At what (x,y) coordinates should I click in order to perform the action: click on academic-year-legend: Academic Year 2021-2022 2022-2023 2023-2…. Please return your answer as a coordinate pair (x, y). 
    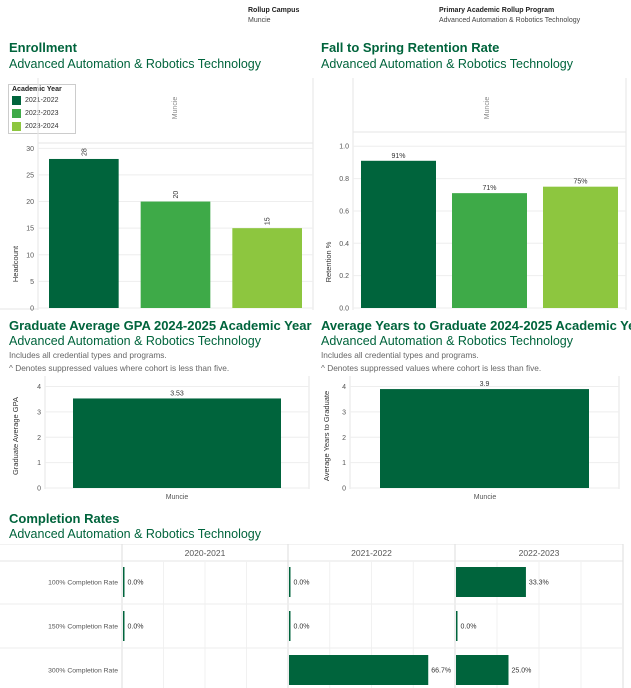
    Looking at the image, I should click on (42, 109).